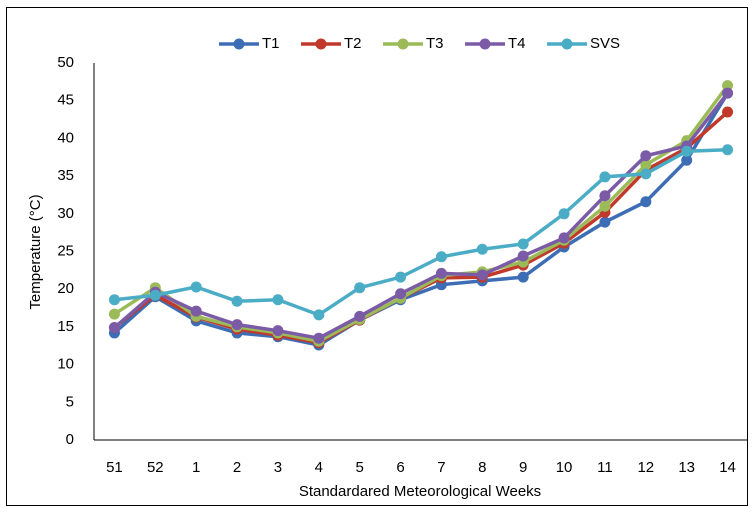 This screenshot has width=754, height=508. What do you see at coordinates (441, 467) in the screenshot?
I see `x-tick-label: 7` at bounding box center [441, 467].